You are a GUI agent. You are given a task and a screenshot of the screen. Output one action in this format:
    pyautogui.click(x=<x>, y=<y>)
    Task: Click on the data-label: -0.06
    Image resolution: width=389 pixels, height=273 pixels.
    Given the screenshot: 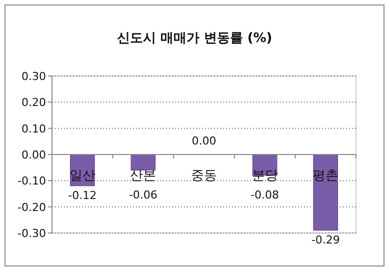 What is the action you would take?
    pyautogui.click(x=143, y=195)
    